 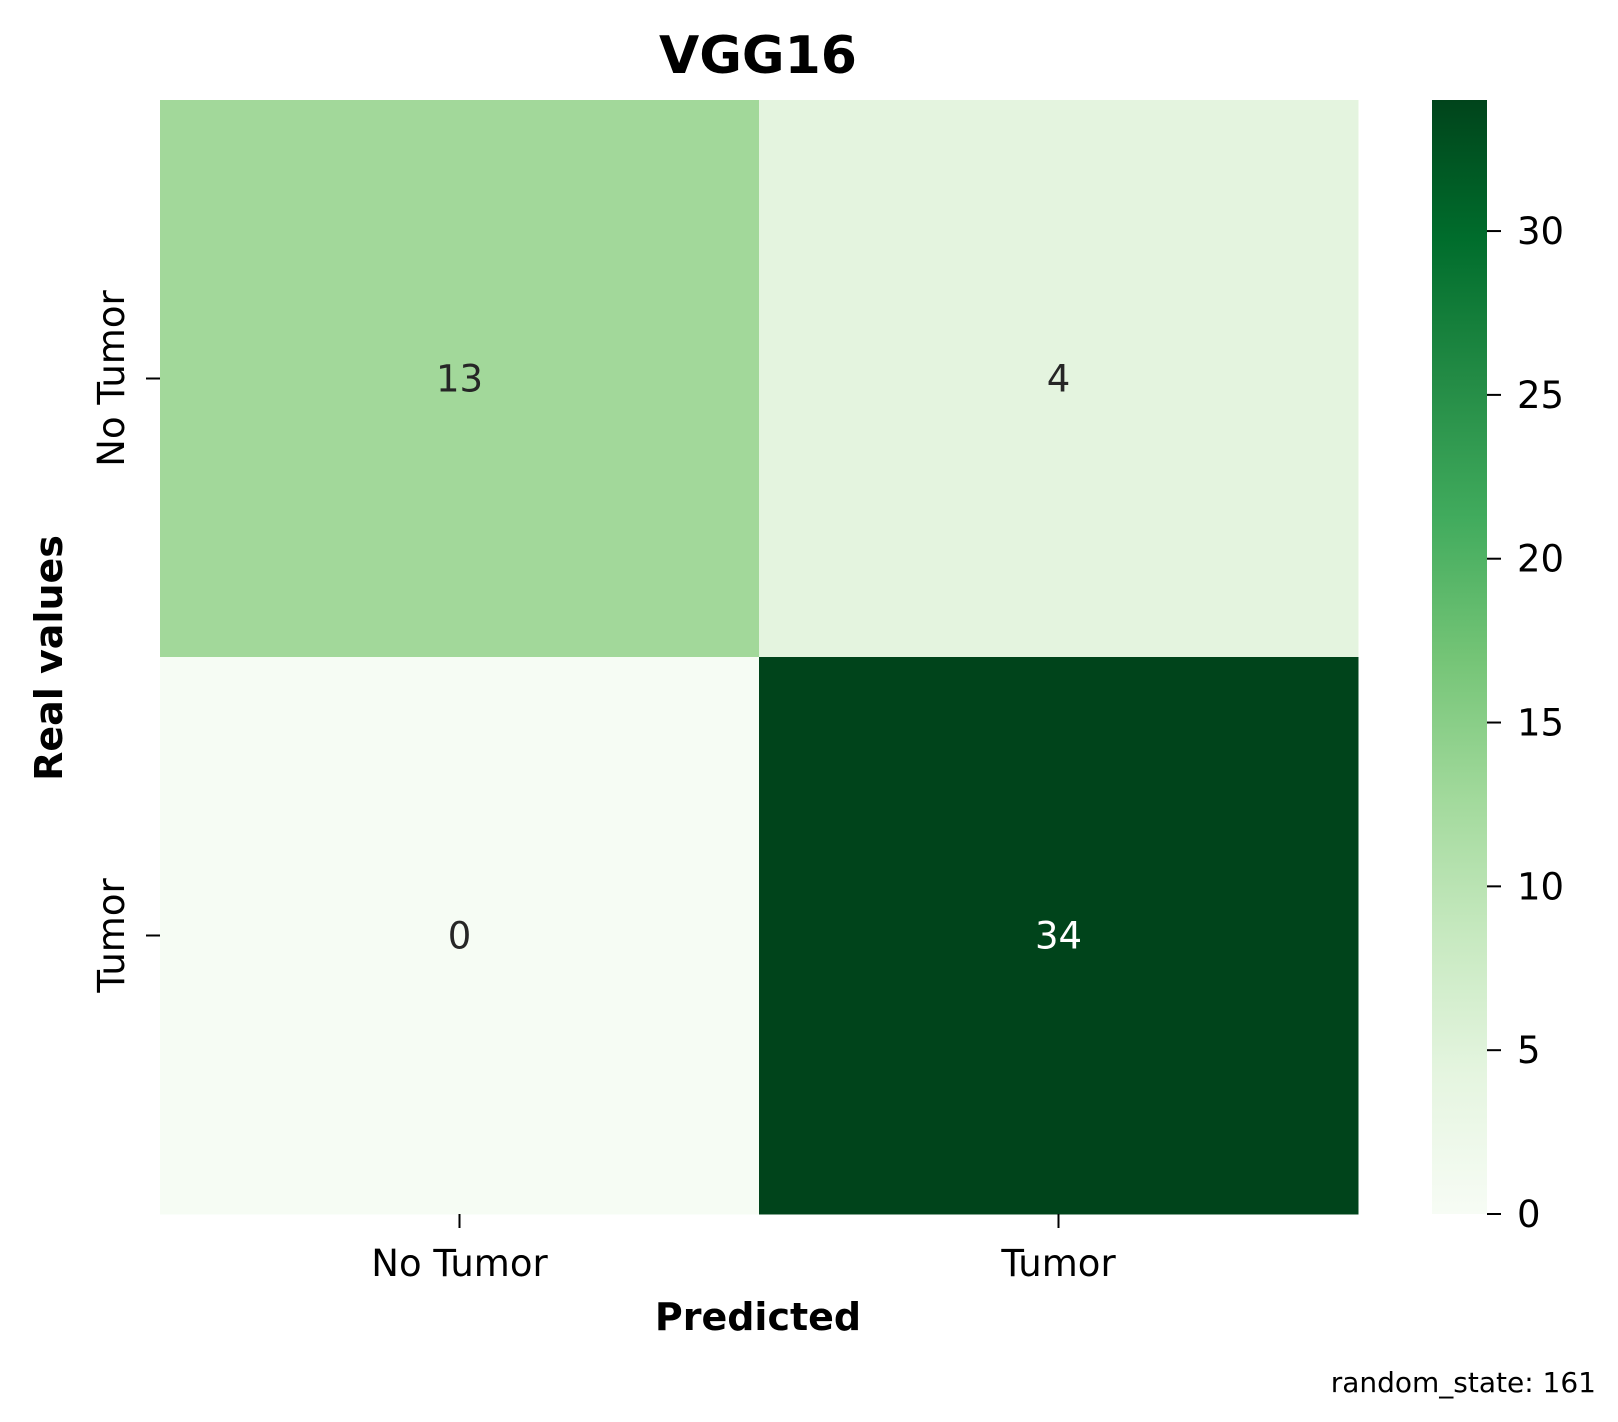 I want to click on cell-value-label: 34, so click(x=1058, y=936).